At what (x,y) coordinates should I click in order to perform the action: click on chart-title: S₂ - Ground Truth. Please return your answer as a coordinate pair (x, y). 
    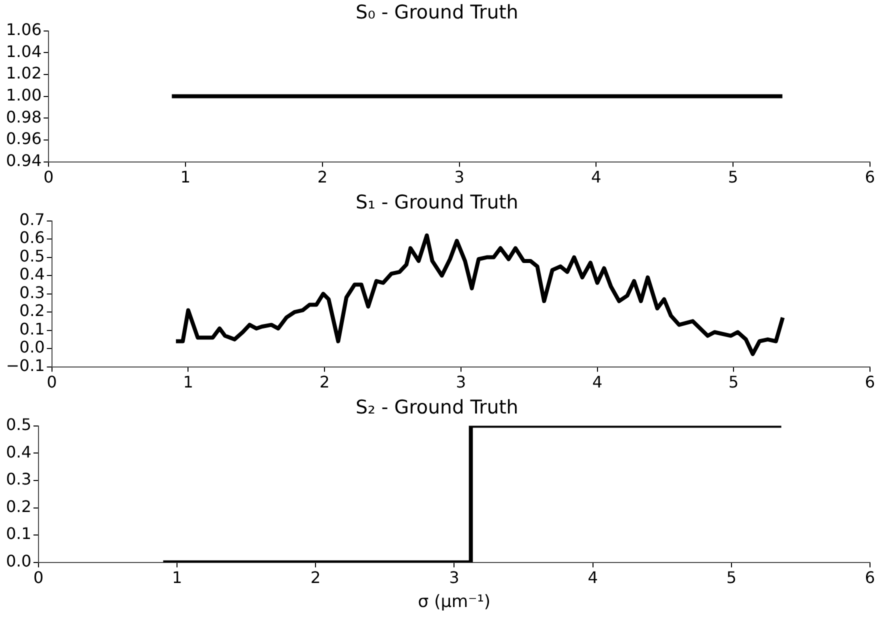
    Looking at the image, I should click on (437, 407).